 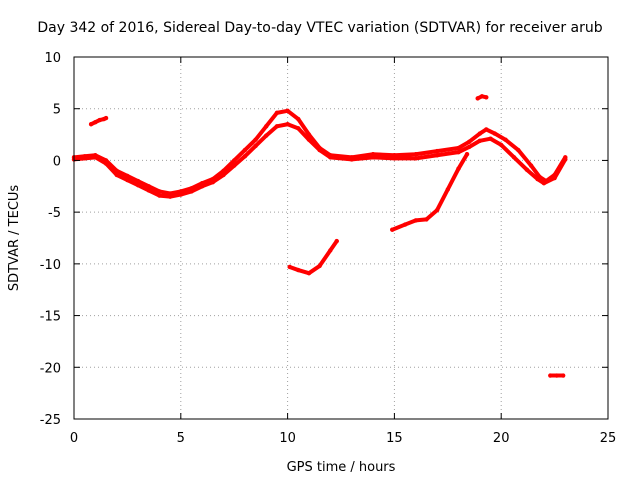 What do you see at coordinates (14, 238) in the screenshot?
I see `y-axis-label: SDTVAR / TECUs` at bounding box center [14, 238].